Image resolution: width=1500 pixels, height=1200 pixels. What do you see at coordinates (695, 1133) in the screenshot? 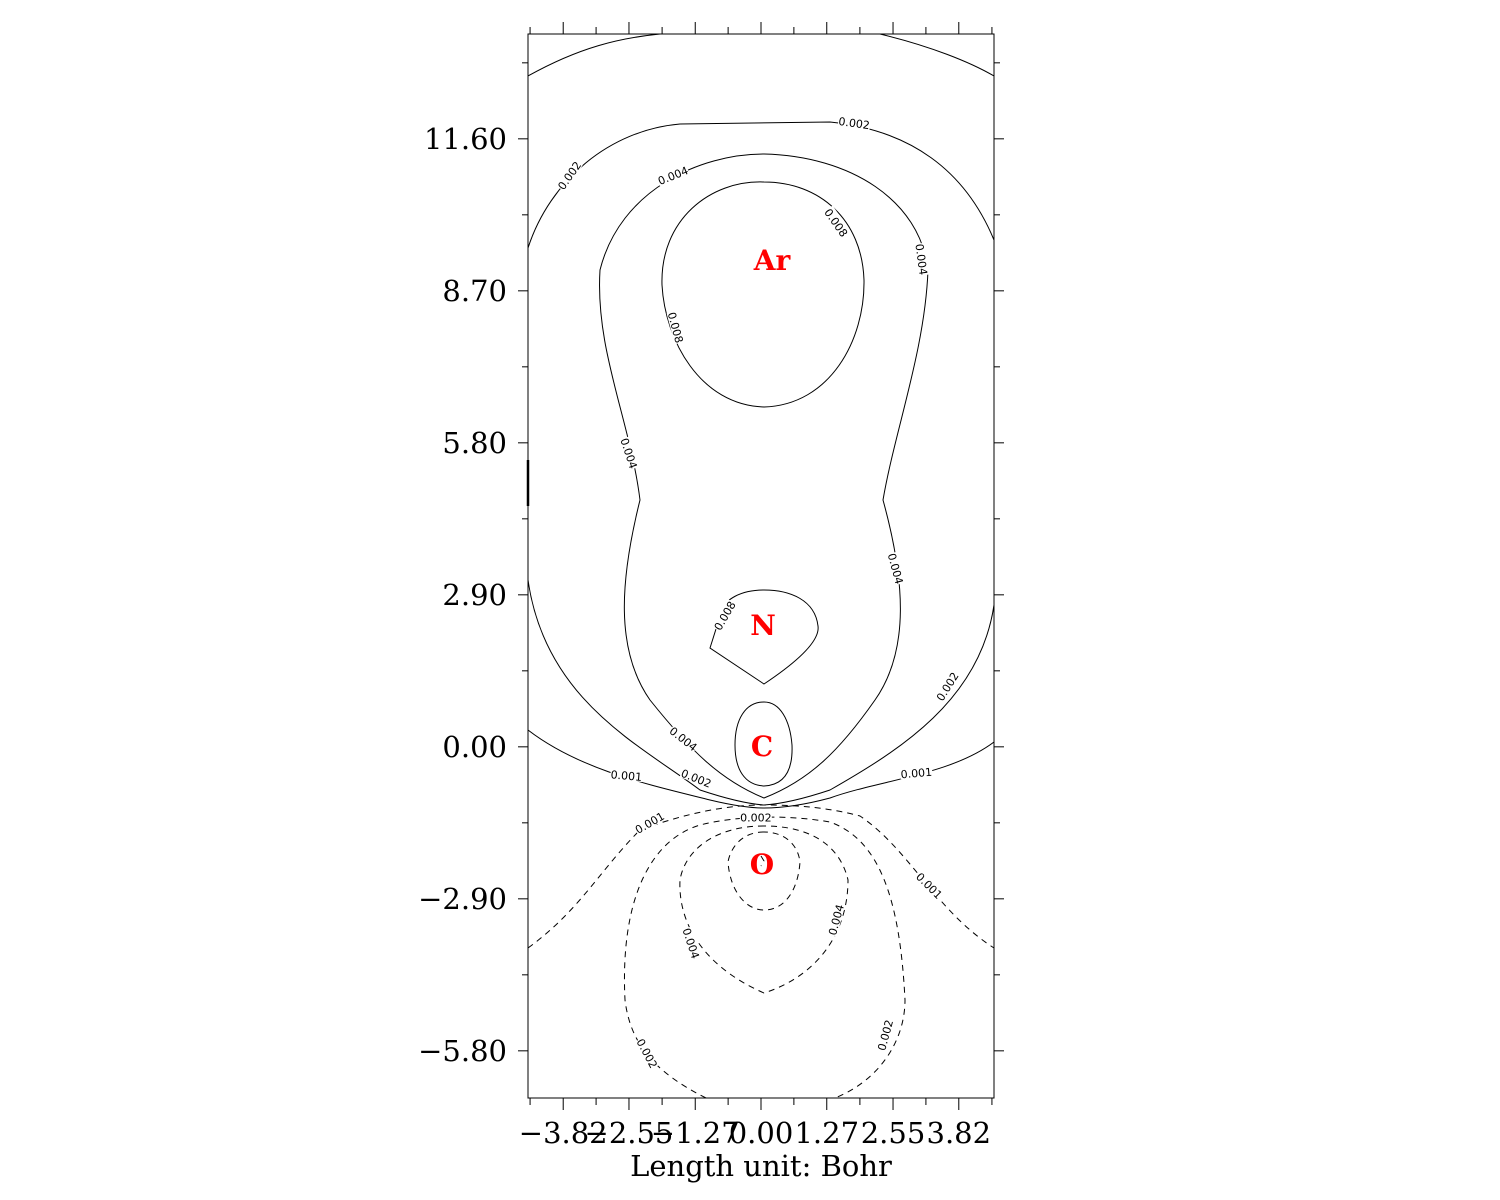
I see `x-tick-label: −1.27` at bounding box center [695, 1133].